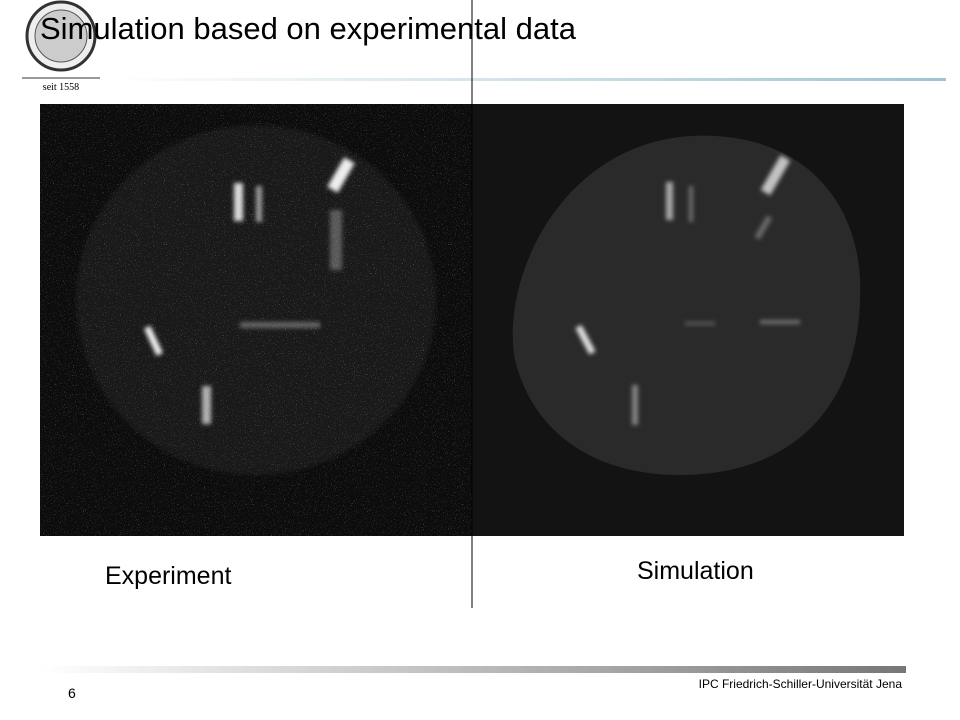 Image resolution: width=960 pixels, height=720 pixels. I want to click on slide-title: Simulation based on experimental data, so click(308, 28).